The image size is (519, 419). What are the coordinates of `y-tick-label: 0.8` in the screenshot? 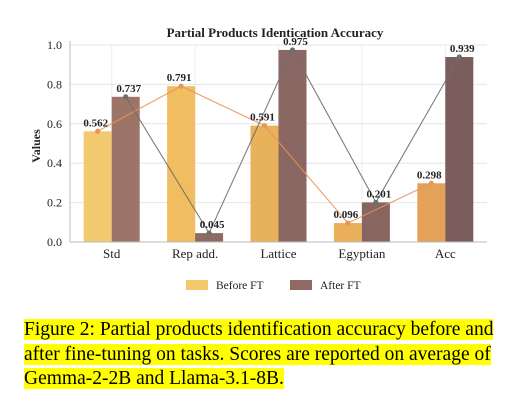 It's located at (54, 84).